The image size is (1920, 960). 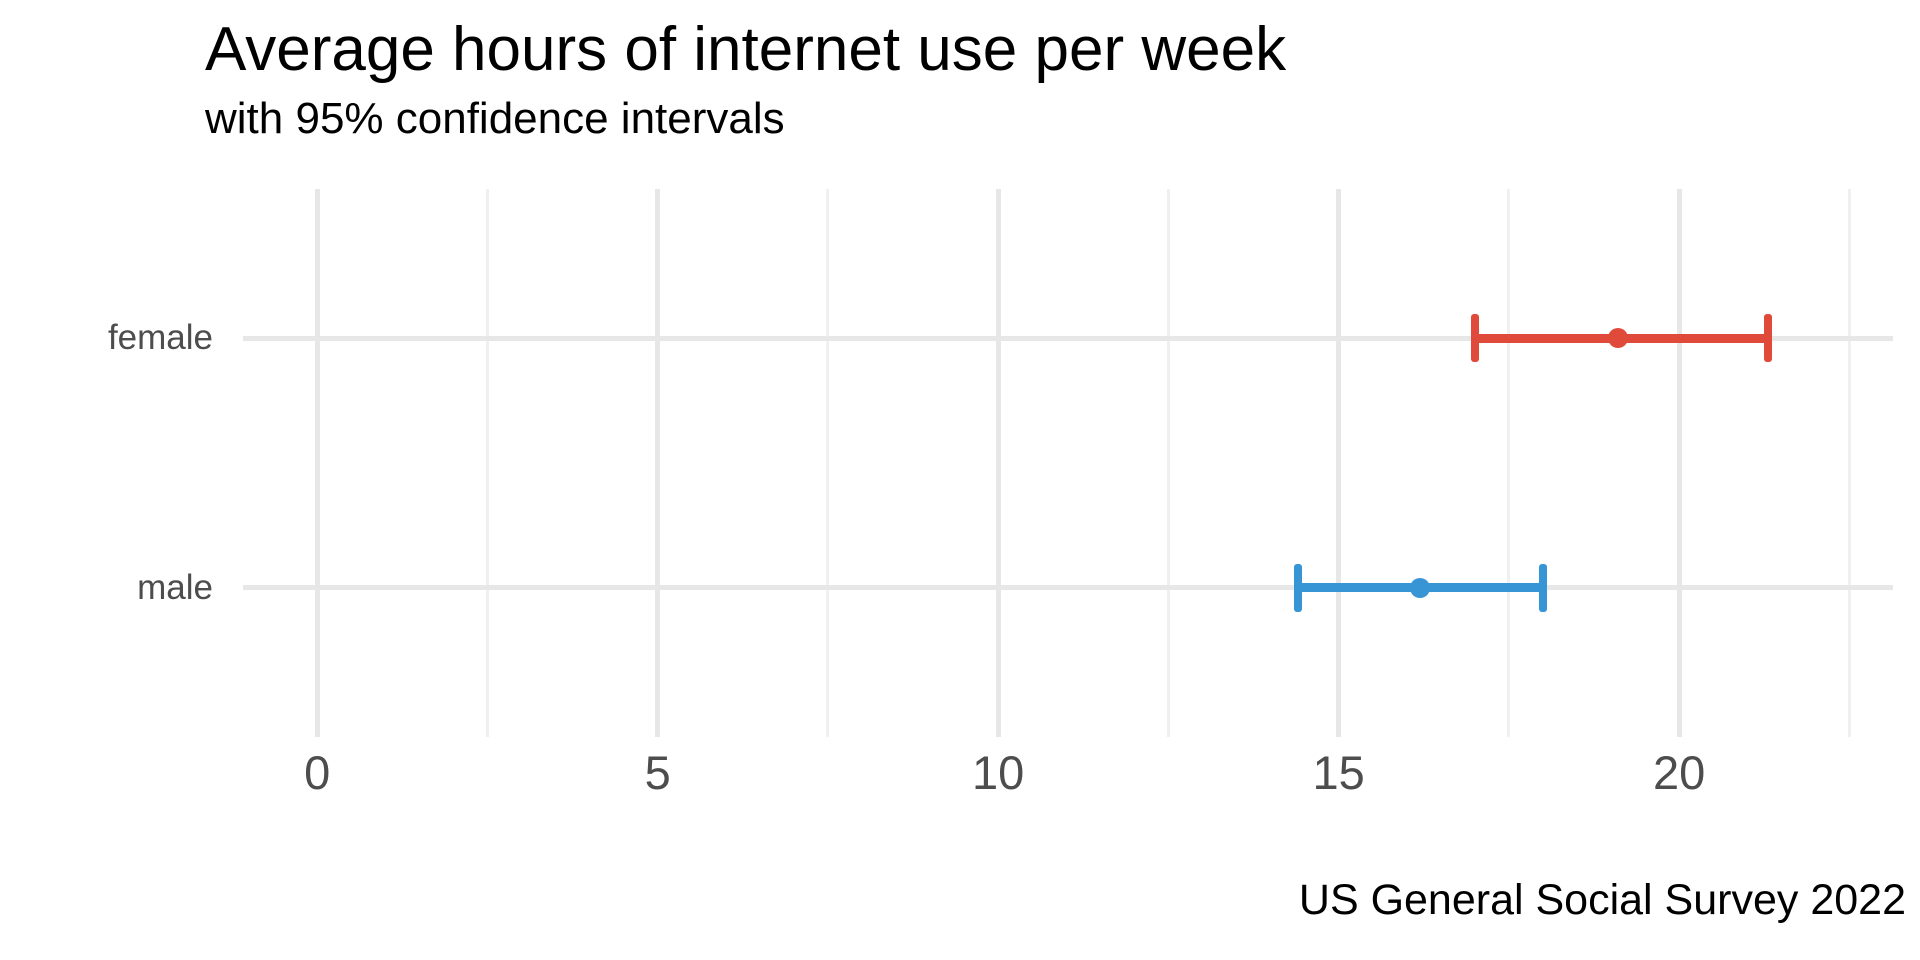 I want to click on y-axis-label-male: male, so click(x=175, y=587).